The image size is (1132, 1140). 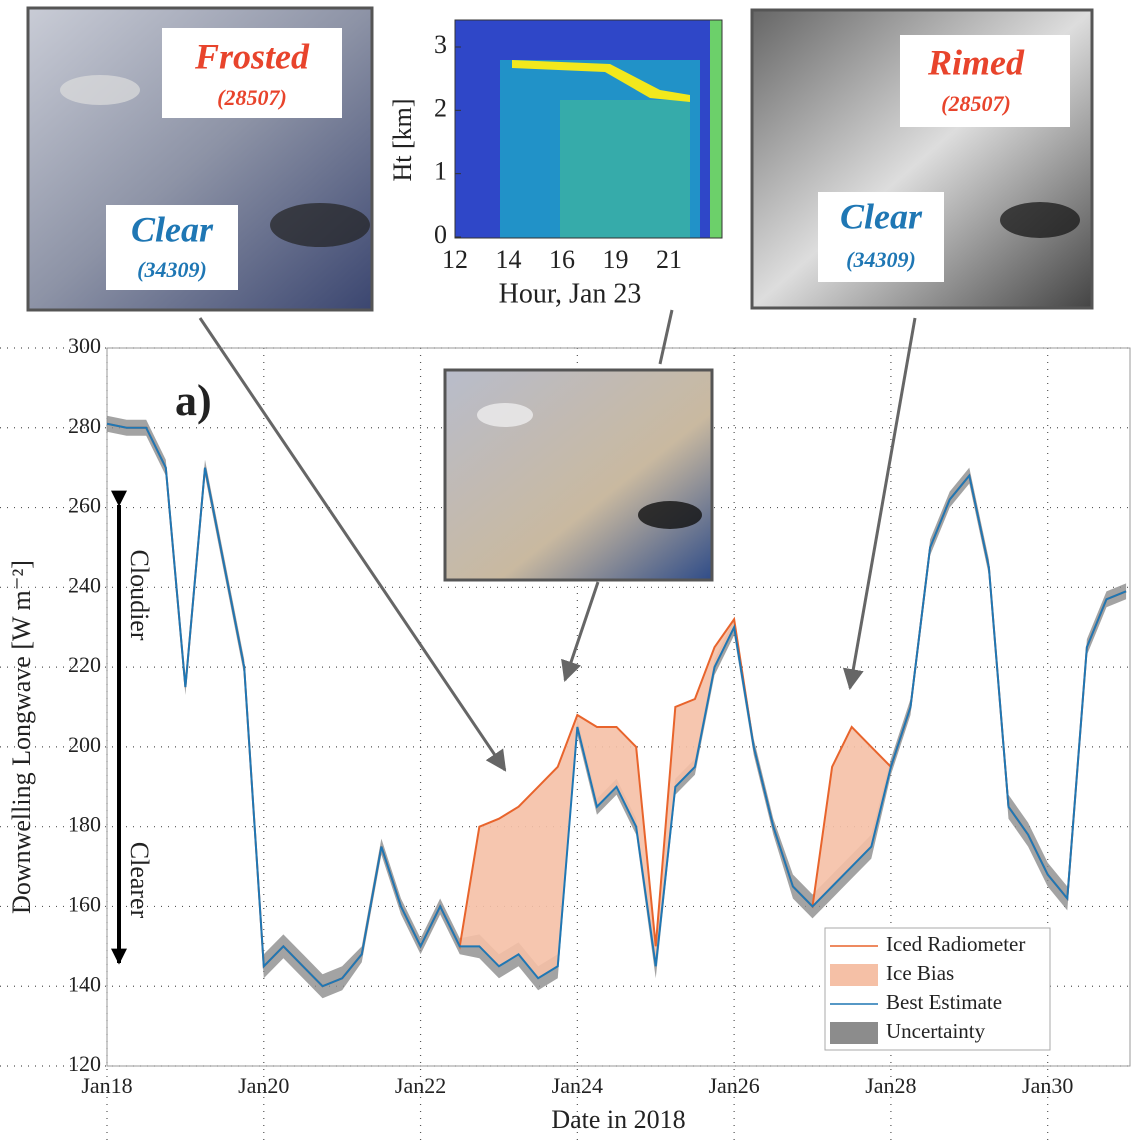 What do you see at coordinates (84, 664) in the screenshot?
I see `y-tick-label: 220` at bounding box center [84, 664].